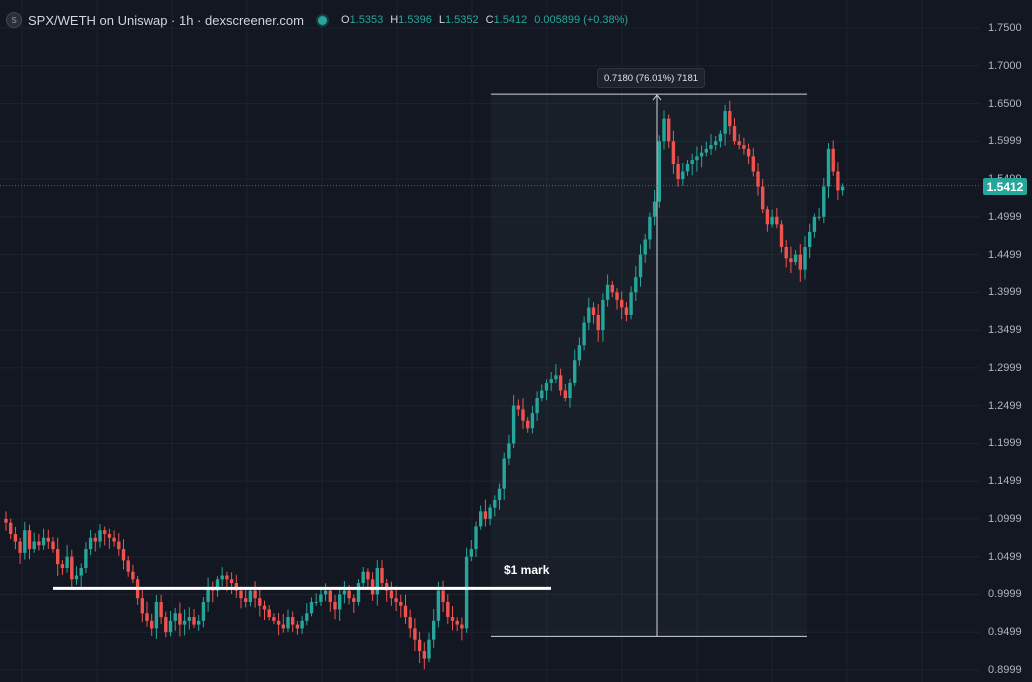 This screenshot has width=1032, height=682. Describe the element at coordinates (322, 20) in the screenshot. I see `live-dot-icon` at that location.